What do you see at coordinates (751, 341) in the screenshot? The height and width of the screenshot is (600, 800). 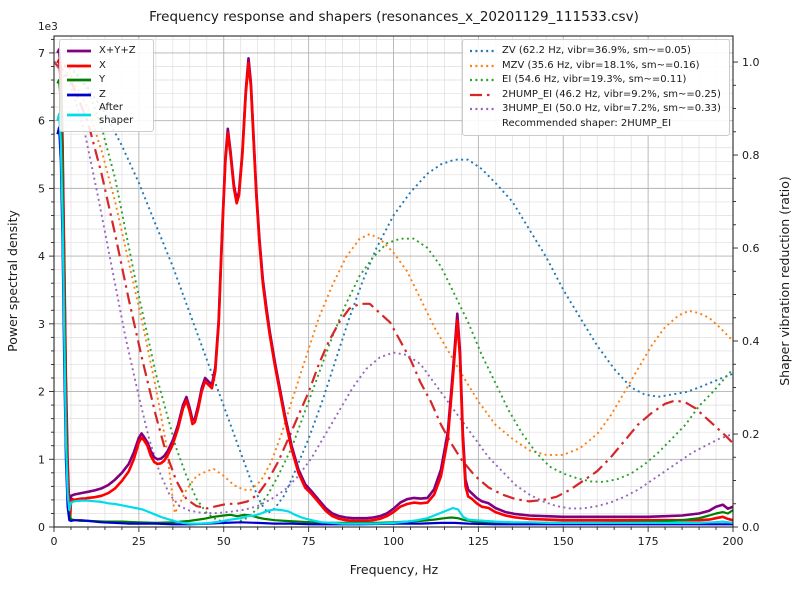 I see `y-right-tick-label: 0.4` at bounding box center [751, 341].